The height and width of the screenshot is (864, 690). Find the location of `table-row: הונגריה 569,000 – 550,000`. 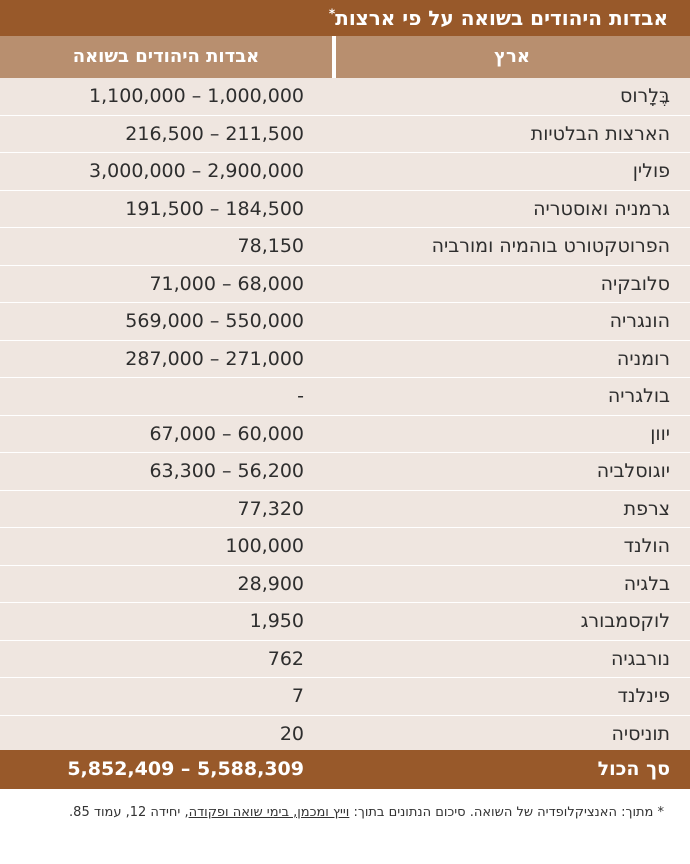

table-row: הונגריה 569,000 – 550,000 is located at coordinates (345, 322).